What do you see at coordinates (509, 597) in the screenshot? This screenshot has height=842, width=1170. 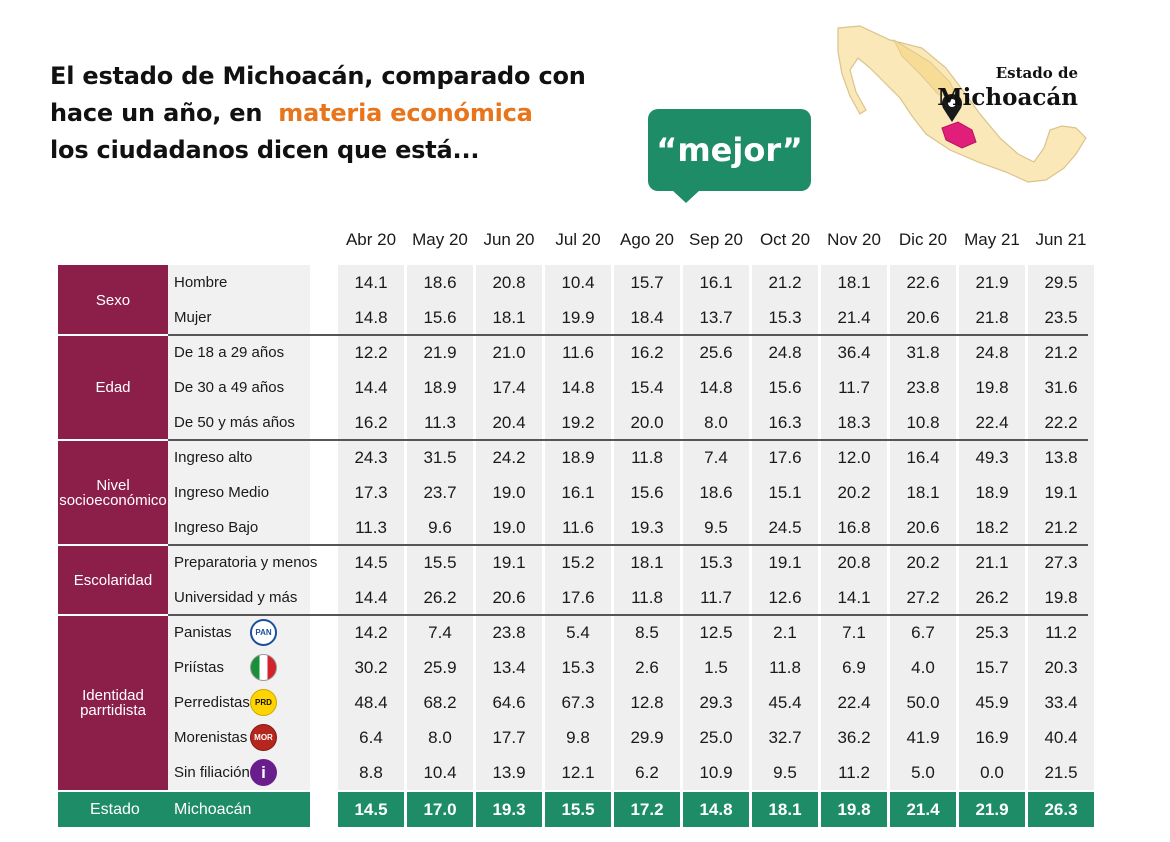 I see `data-cell: 20.6` at bounding box center [509, 597].